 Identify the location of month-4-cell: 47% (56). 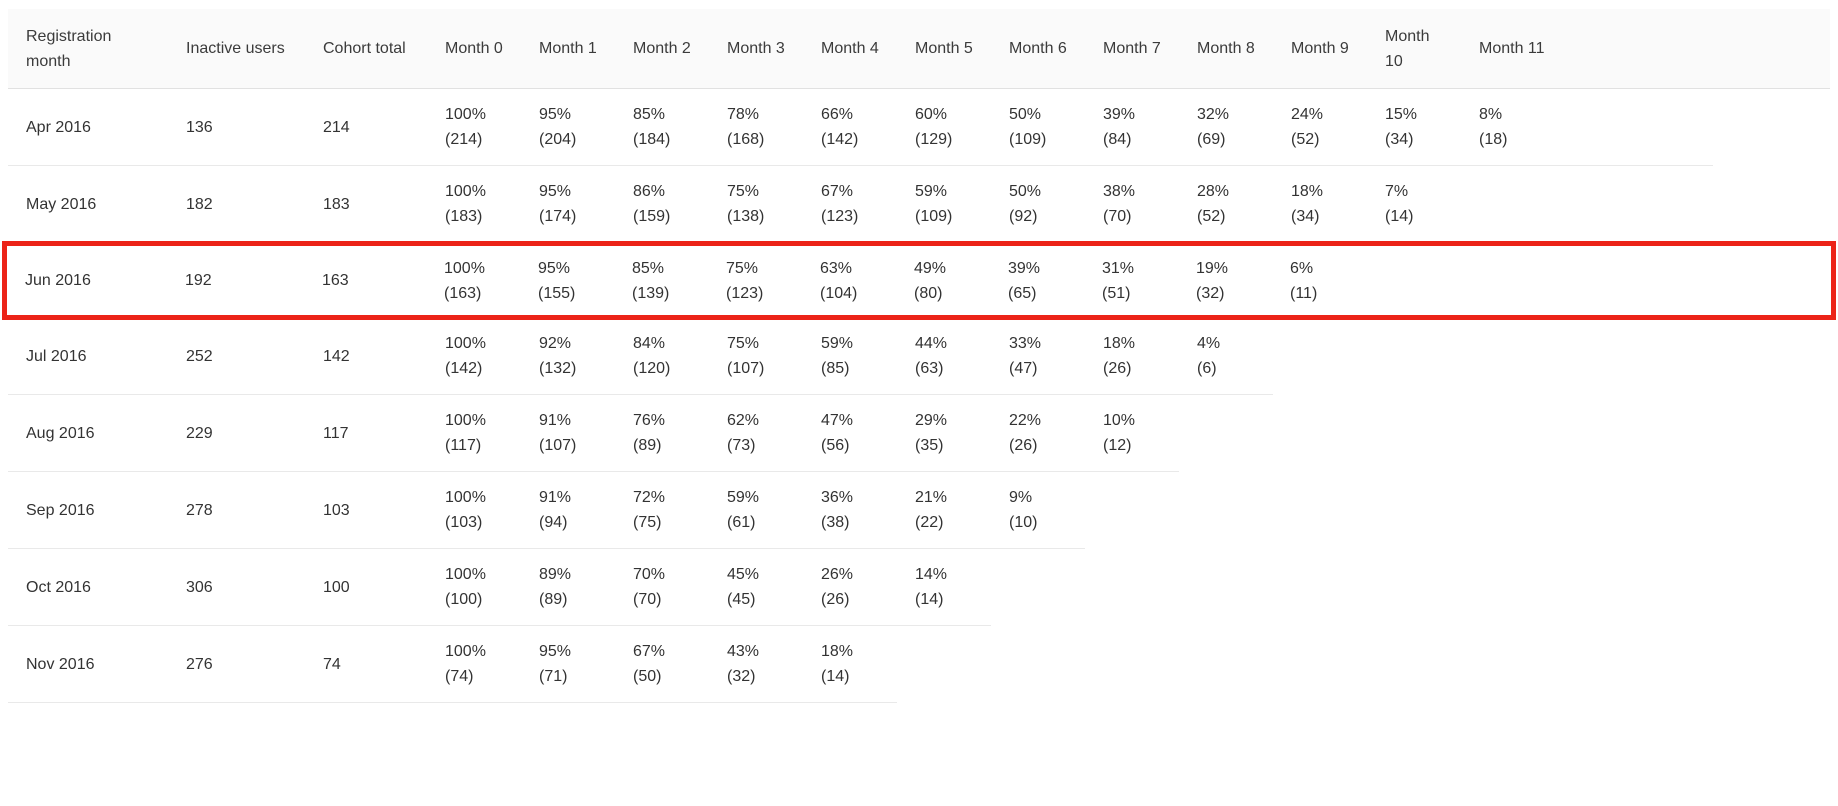
(850, 433).